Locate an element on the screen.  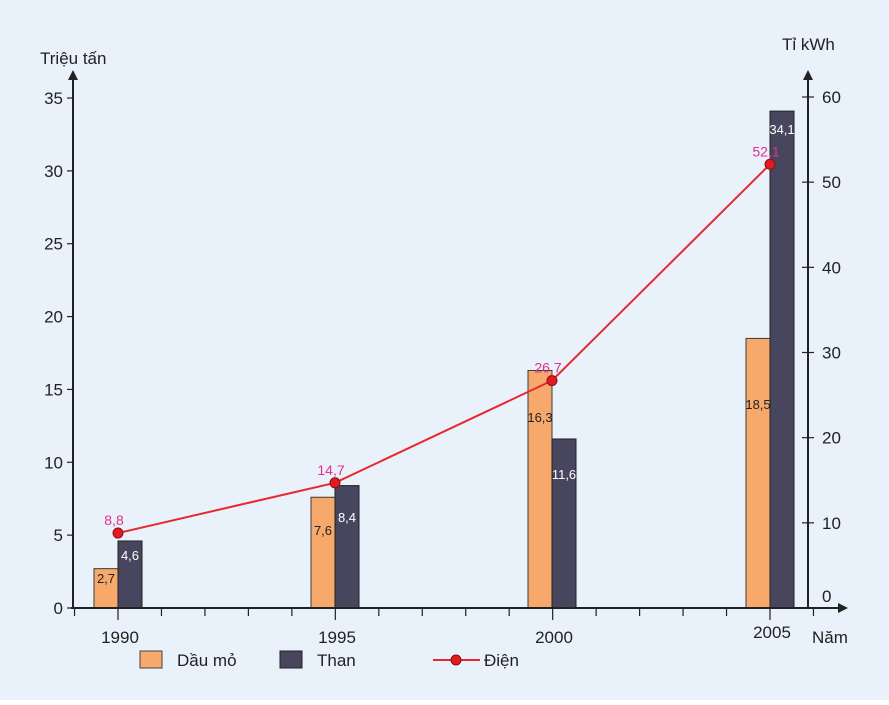
legend-oil-label: Dầu mỏ is located at coordinates (207, 660).